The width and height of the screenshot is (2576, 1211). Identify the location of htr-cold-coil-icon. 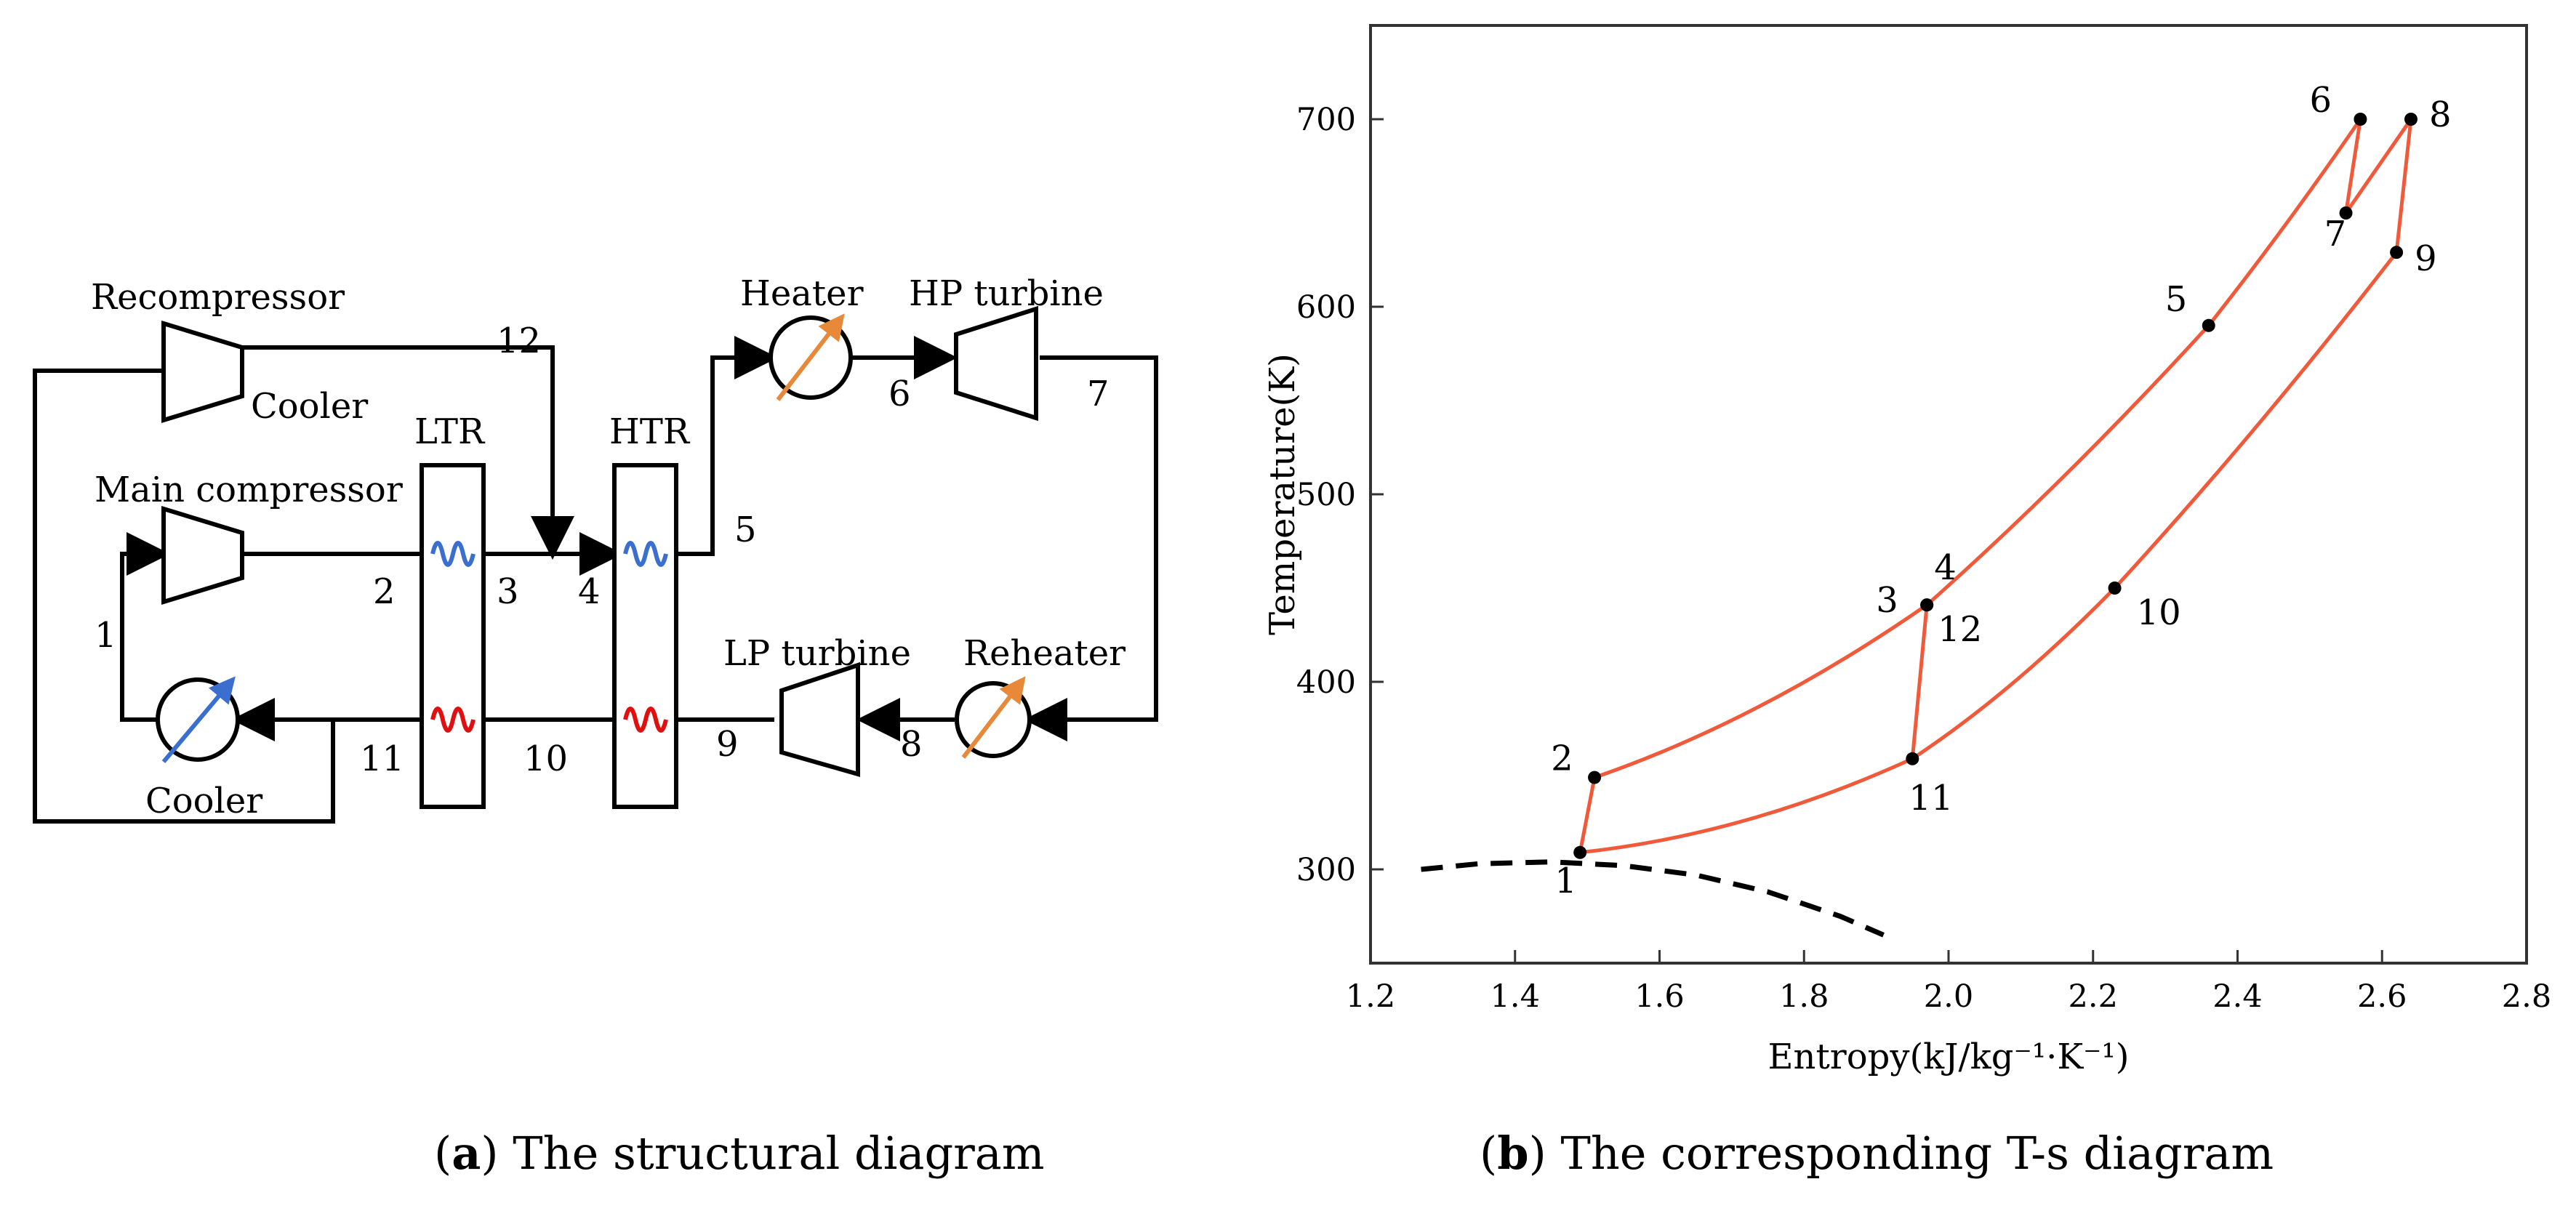
(645, 554).